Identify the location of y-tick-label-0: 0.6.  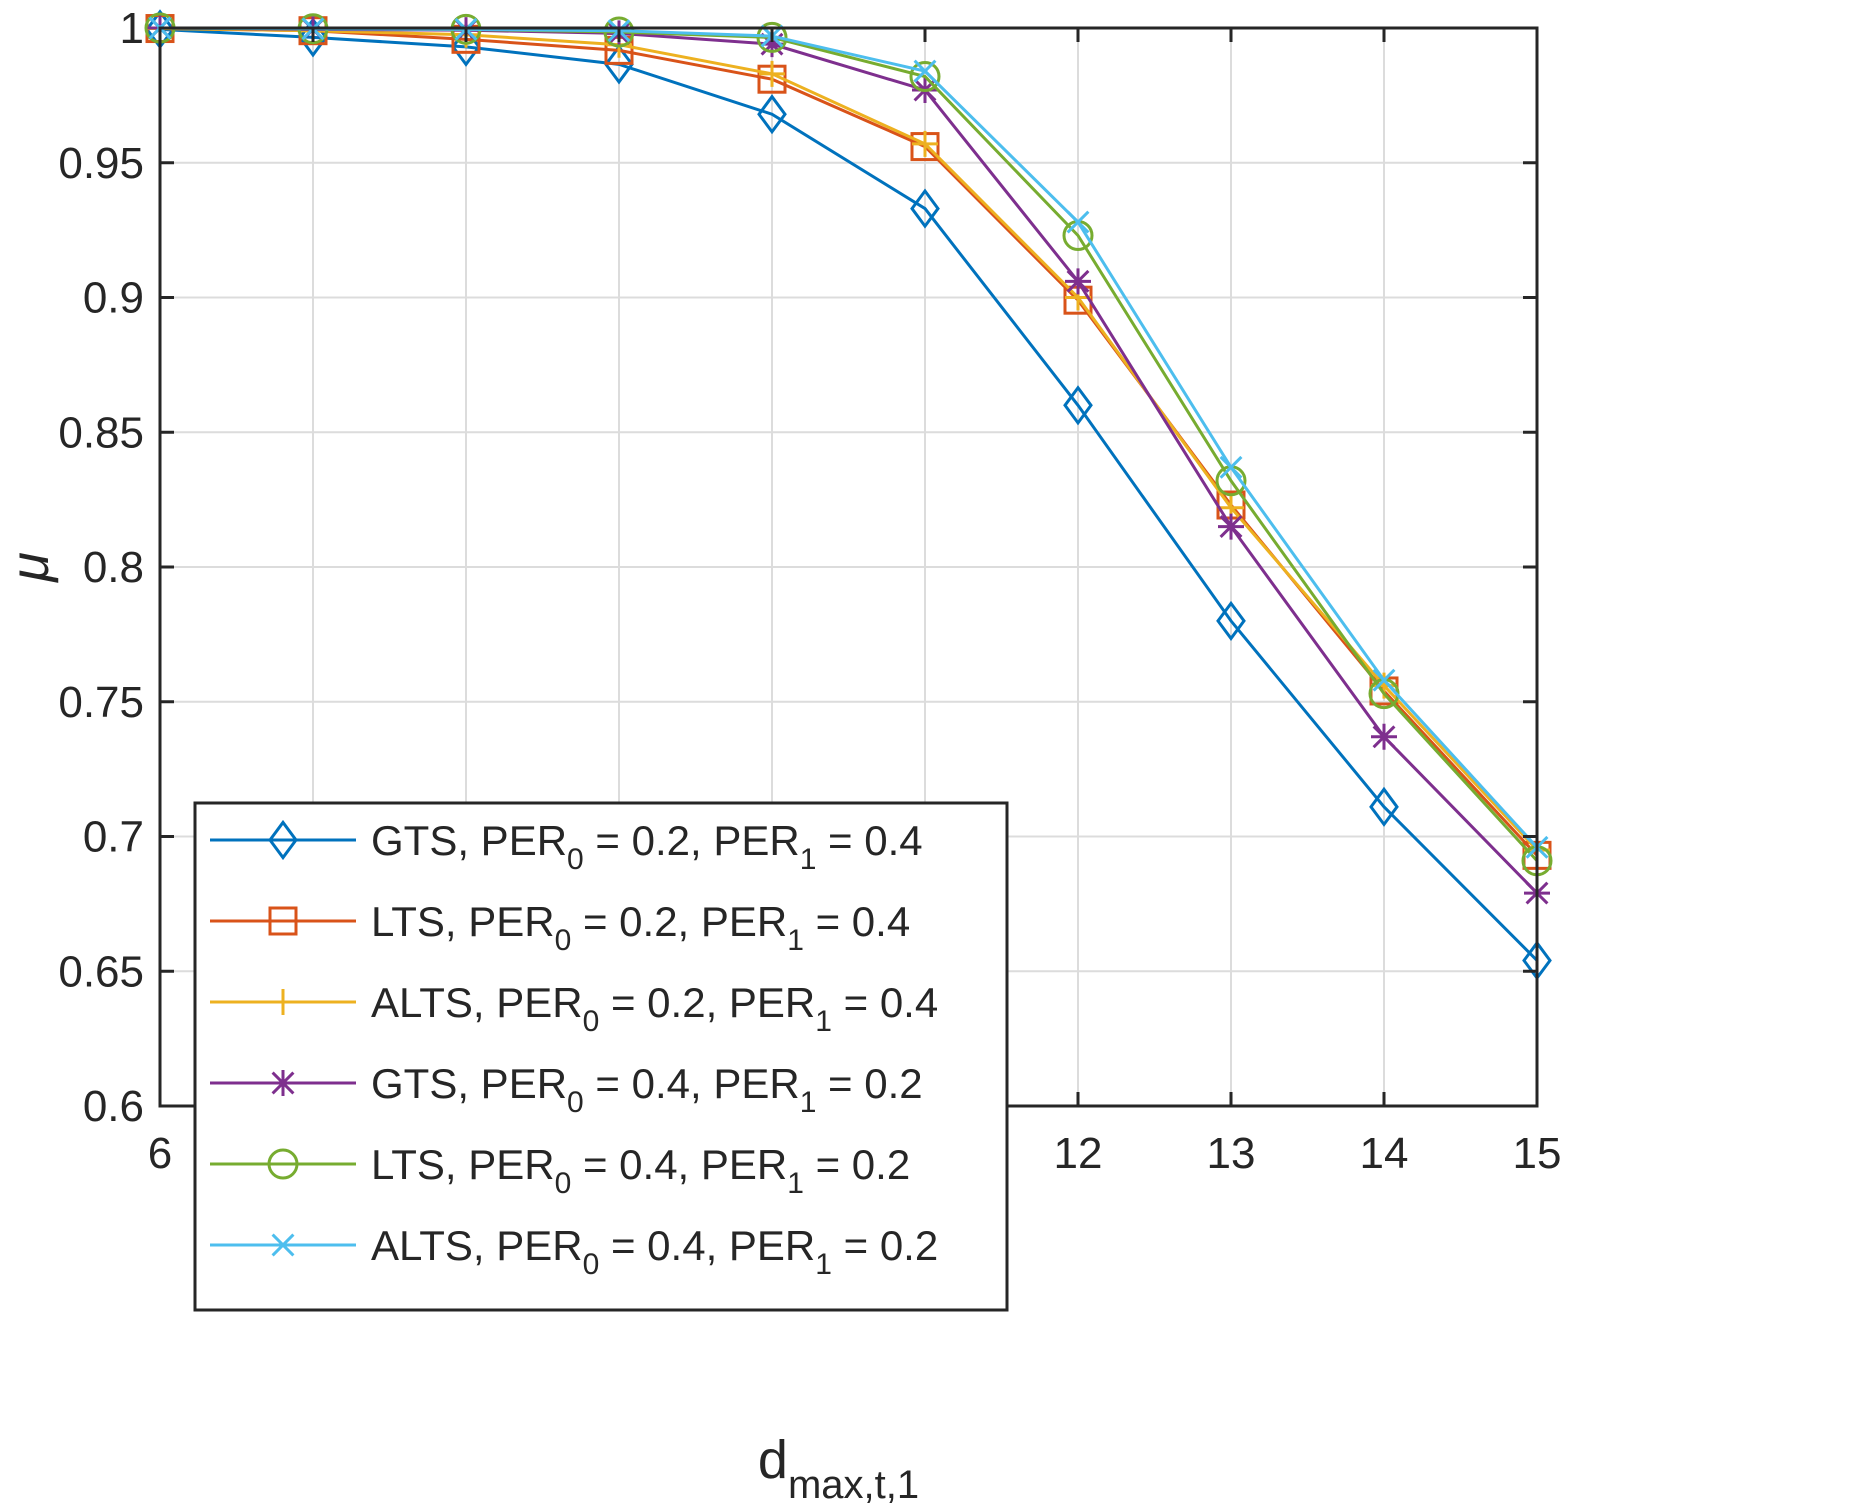
(113, 1106).